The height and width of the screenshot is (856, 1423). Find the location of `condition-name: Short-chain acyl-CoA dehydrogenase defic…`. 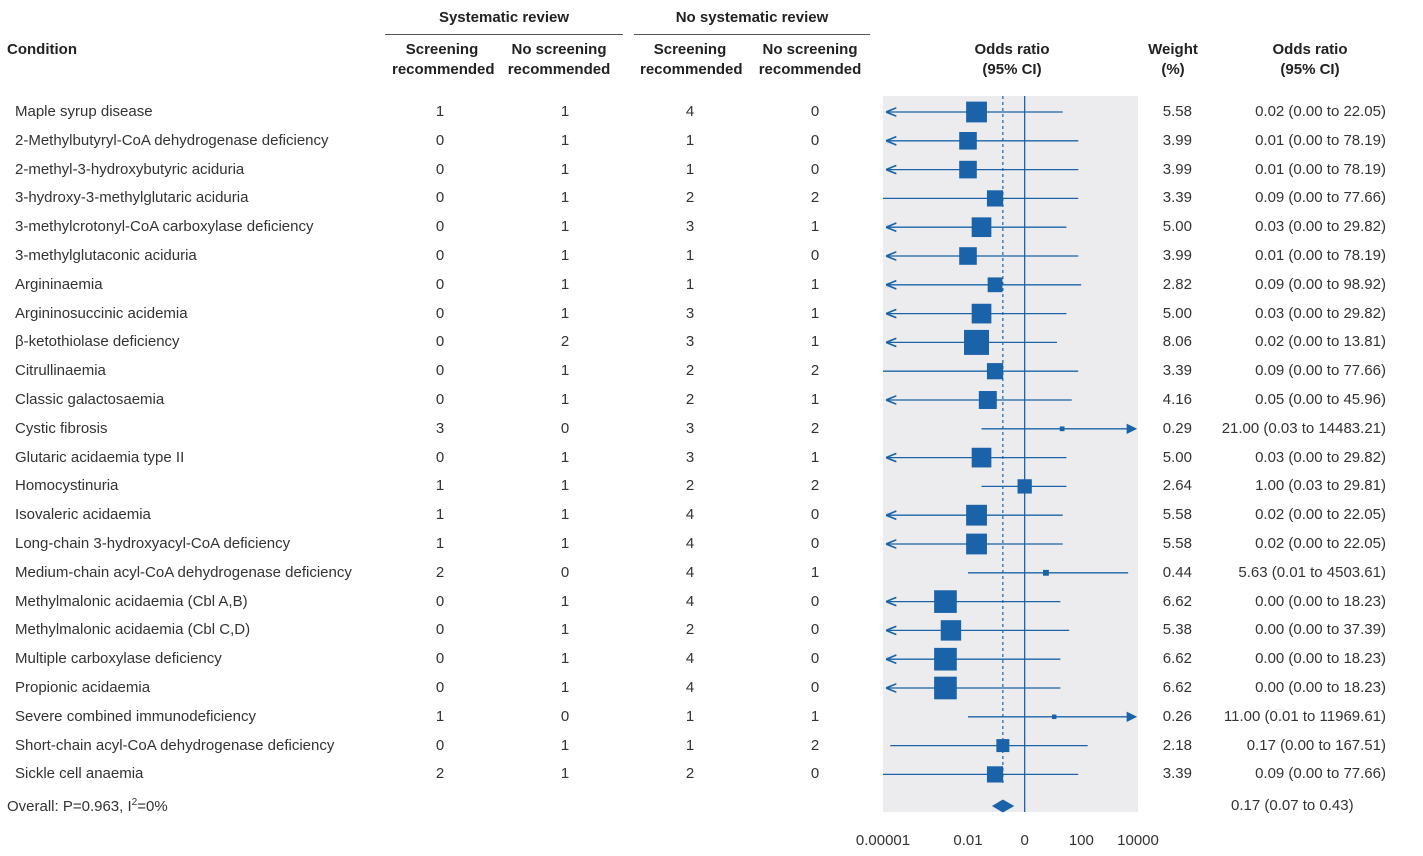

condition-name: Short-chain acyl-CoA dehydrogenase defic… is located at coordinates (175, 745).